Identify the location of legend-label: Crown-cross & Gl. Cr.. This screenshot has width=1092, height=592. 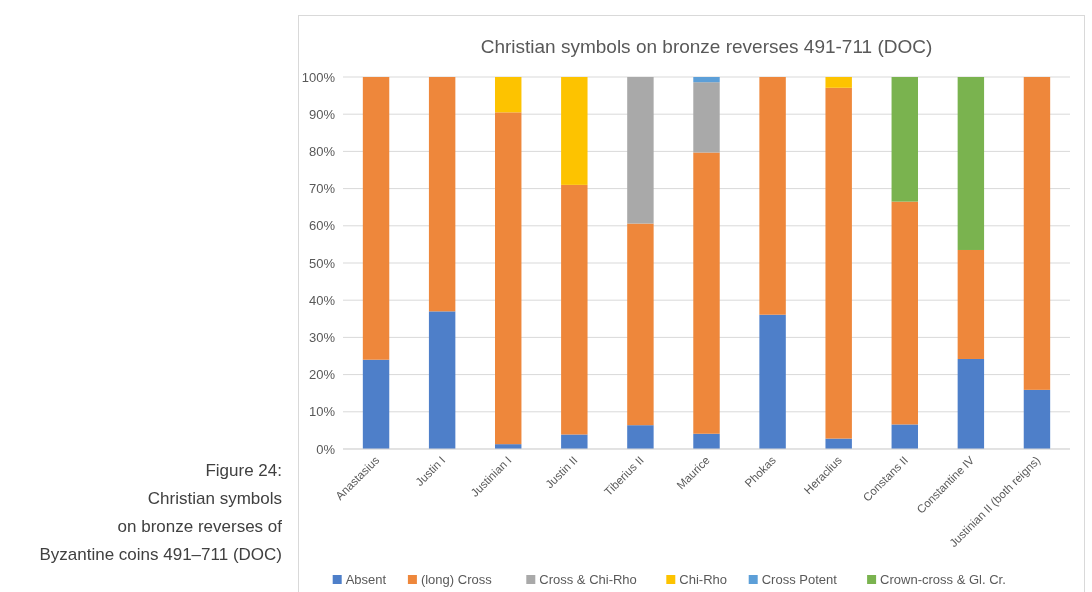
(943, 579).